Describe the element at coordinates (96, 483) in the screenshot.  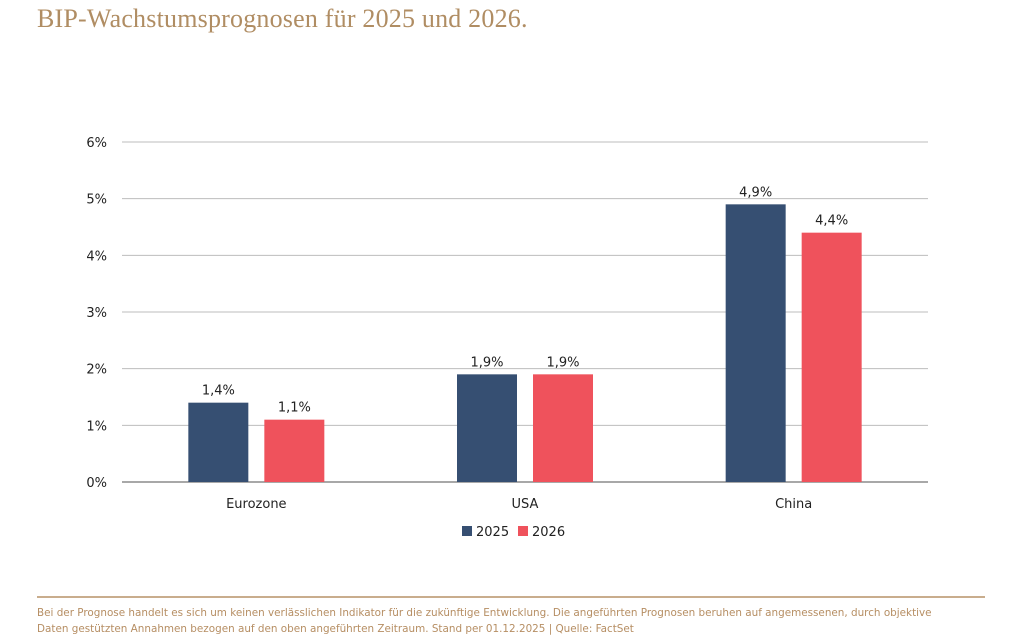
I see `y-tick-label: 0%` at that location.